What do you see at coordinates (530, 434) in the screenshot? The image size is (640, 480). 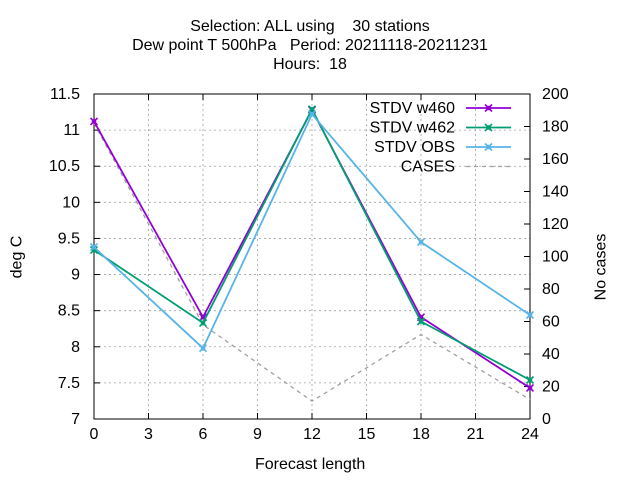 I see `x-tick-label: 24` at bounding box center [530, 434].